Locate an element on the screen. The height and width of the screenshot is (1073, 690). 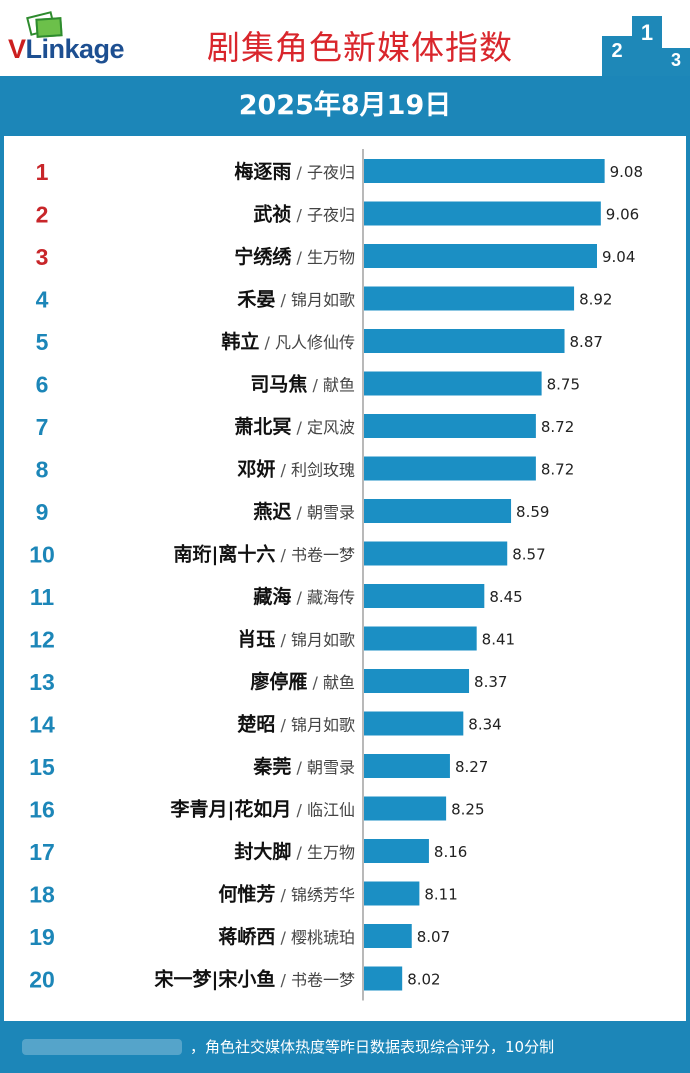
value-label: 8.92 is located at coordinates (595, 300).